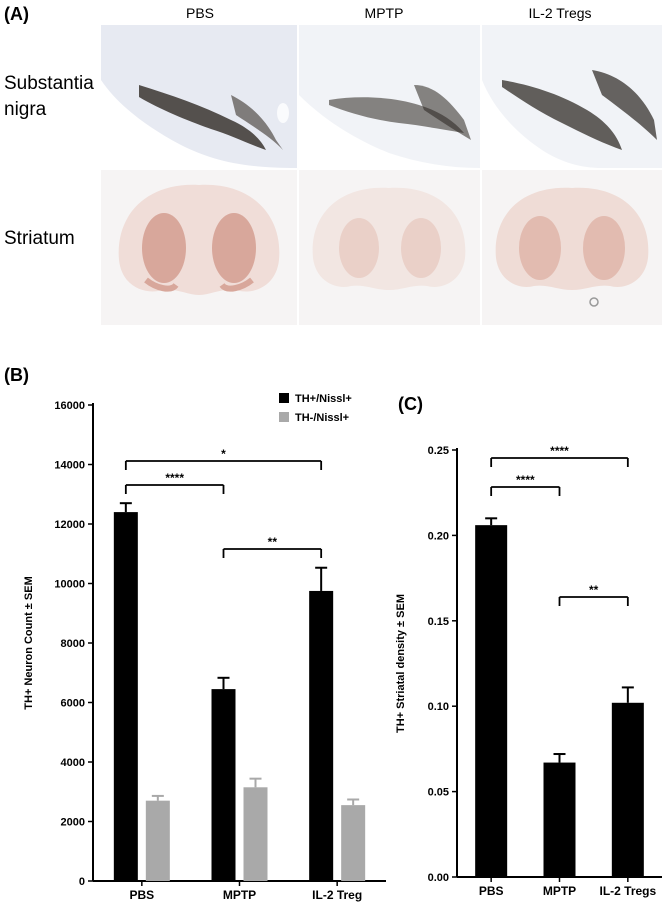  What do you see at coordinates (323, 399) in the screenshot?
I see `legend-label: TH+/Nissl+` at bounding box center [323, 399].